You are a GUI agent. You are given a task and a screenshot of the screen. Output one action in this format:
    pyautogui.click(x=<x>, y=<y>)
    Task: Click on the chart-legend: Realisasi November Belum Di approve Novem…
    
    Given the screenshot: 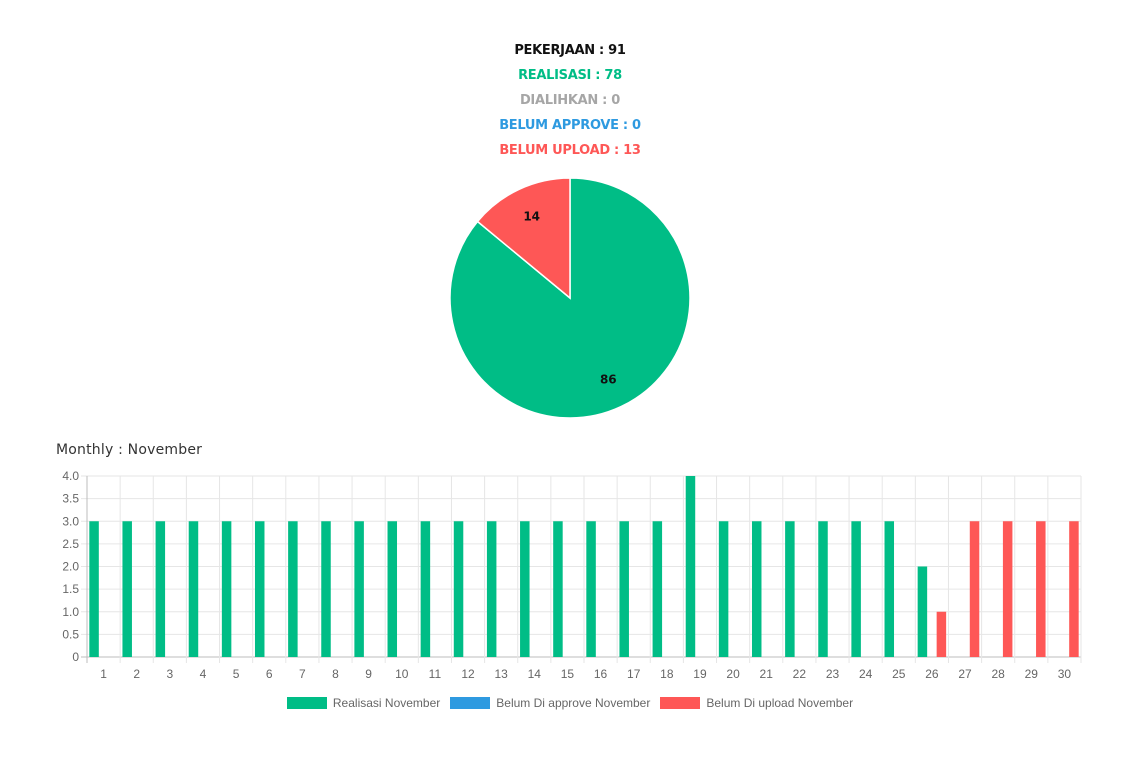 What is the action you would take?
    pyautogui.click(x=570, y=703)
    